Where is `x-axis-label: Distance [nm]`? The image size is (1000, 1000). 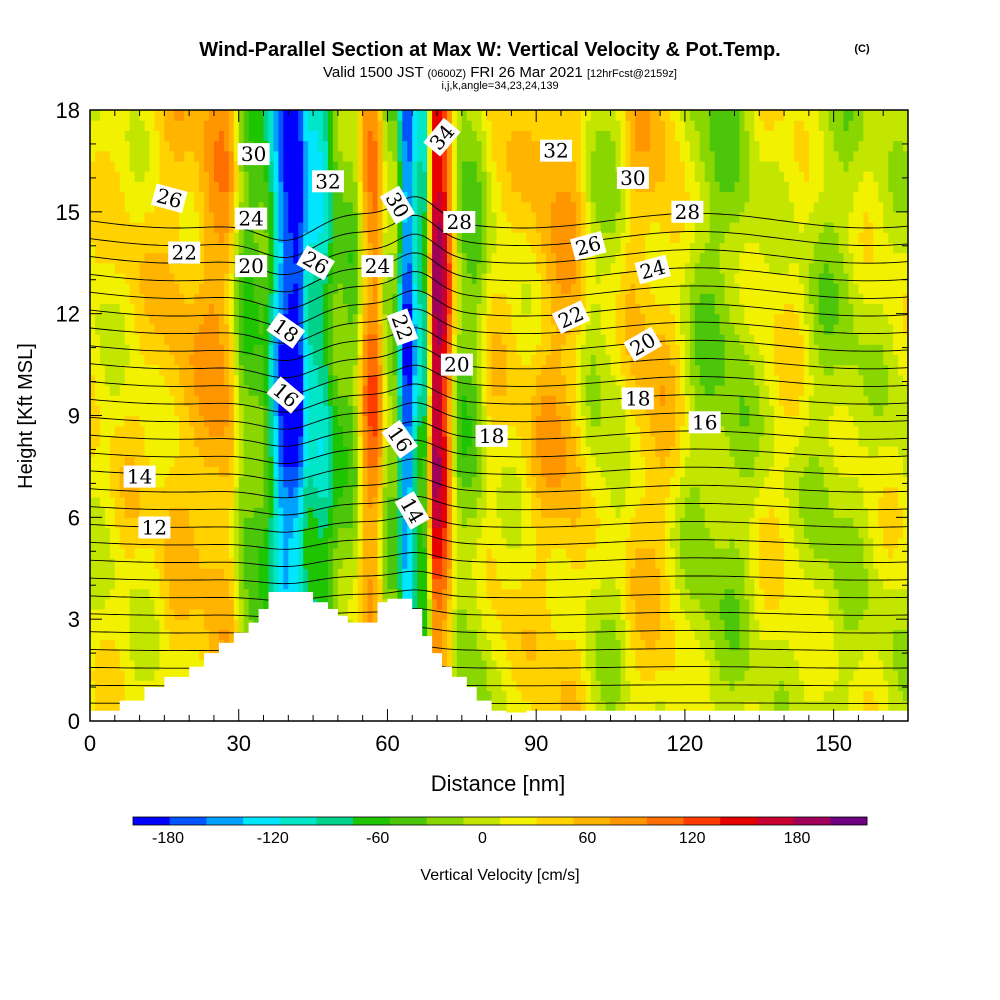
x-axis-label: Distance [nm] is located at coordinates (498, 783).